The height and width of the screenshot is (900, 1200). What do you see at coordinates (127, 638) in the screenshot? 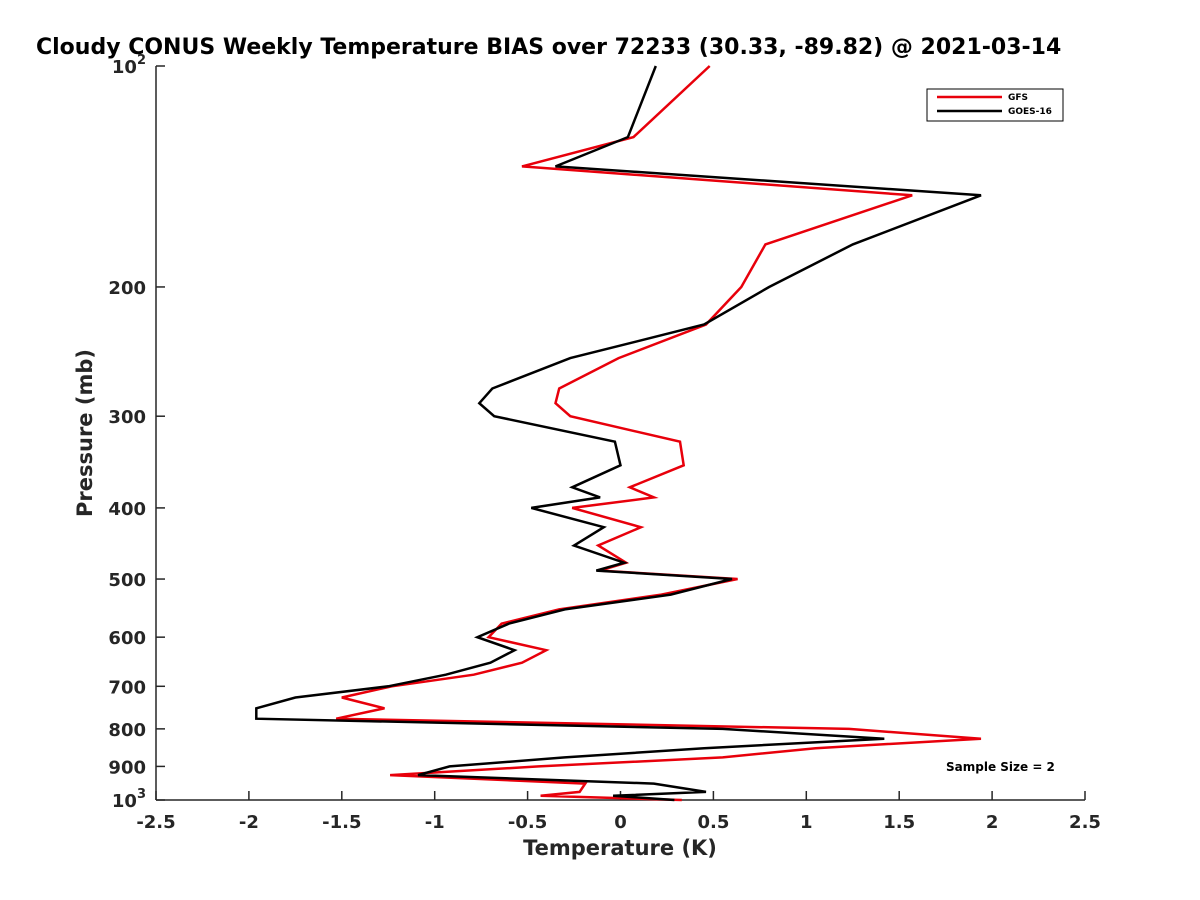
I see `y-tick-label: 600` at bounding box center [127, 638].